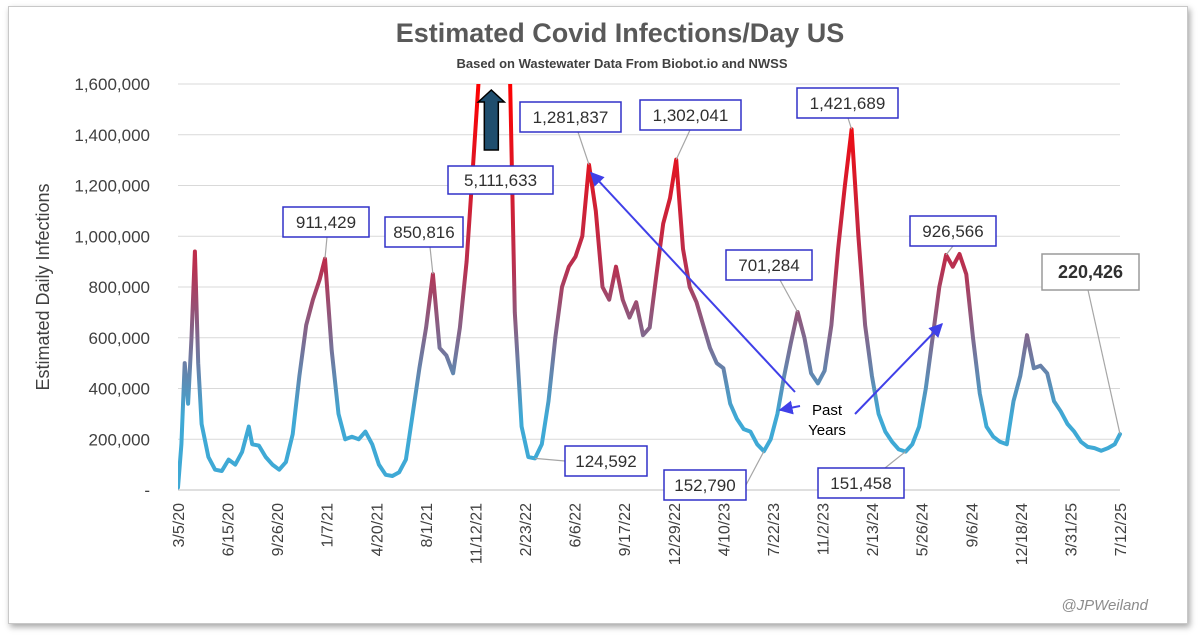 This screenshot has width=1200, height=636. I want to click on x-tick-label: 9/6/24, so click(972, 525).